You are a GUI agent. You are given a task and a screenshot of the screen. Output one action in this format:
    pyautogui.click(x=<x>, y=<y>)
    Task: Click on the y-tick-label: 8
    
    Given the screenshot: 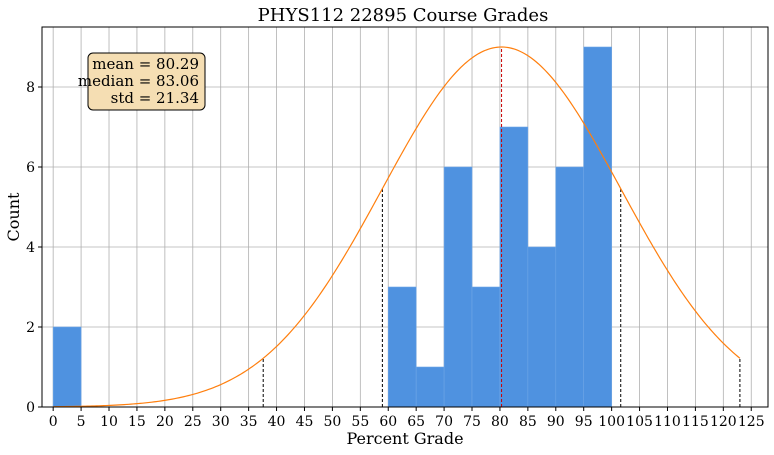 What is the action you would take?
    pyautogui.click(x=30, y=88)
    